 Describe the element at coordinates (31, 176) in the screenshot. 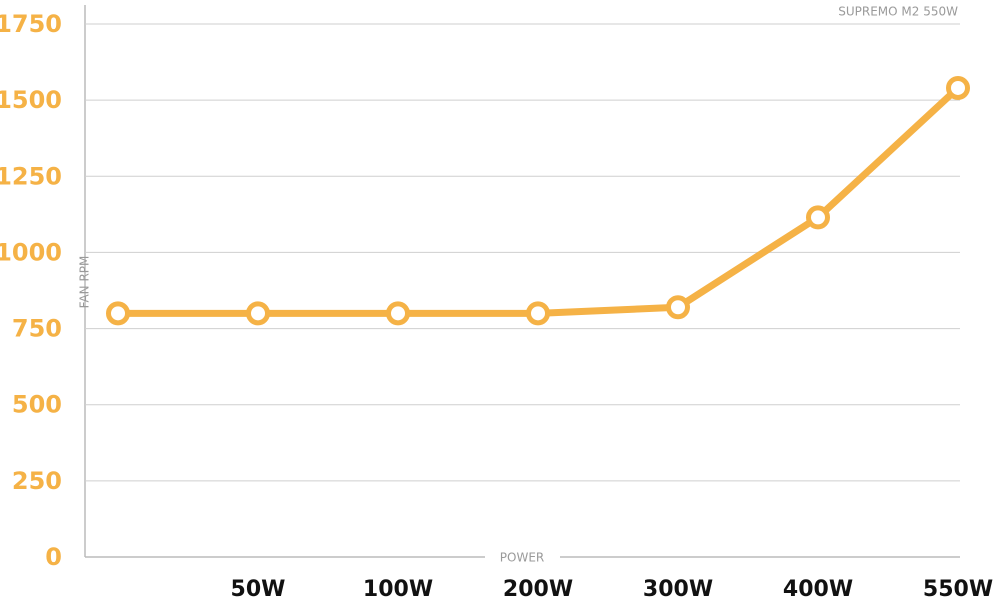

I see `y-tick-label: 1250` at that location.